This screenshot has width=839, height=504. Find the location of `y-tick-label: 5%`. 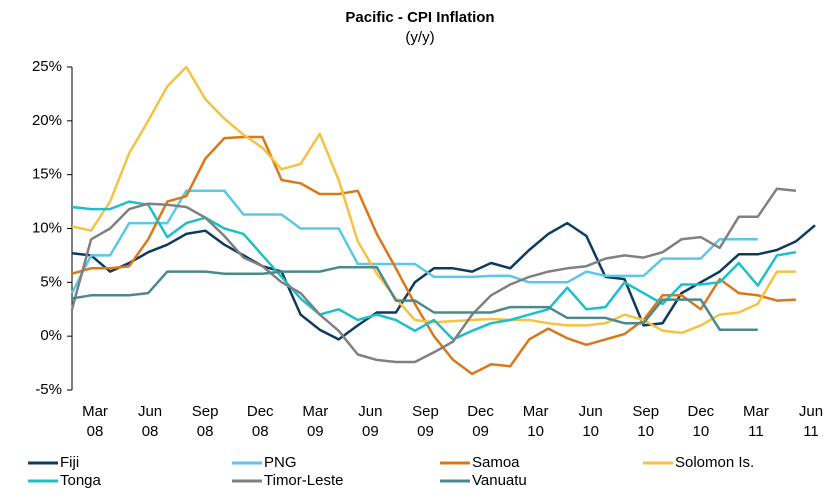

y-tick-label: 5% is located at coordinates (51, 281).